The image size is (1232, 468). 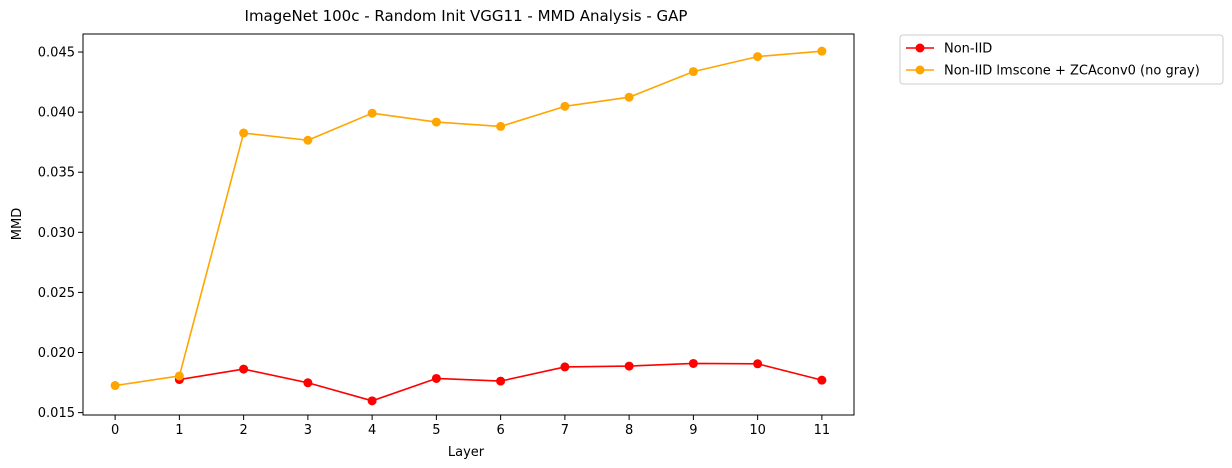 I want to click on x-tick-label: 9, so click(x=693, y=430).